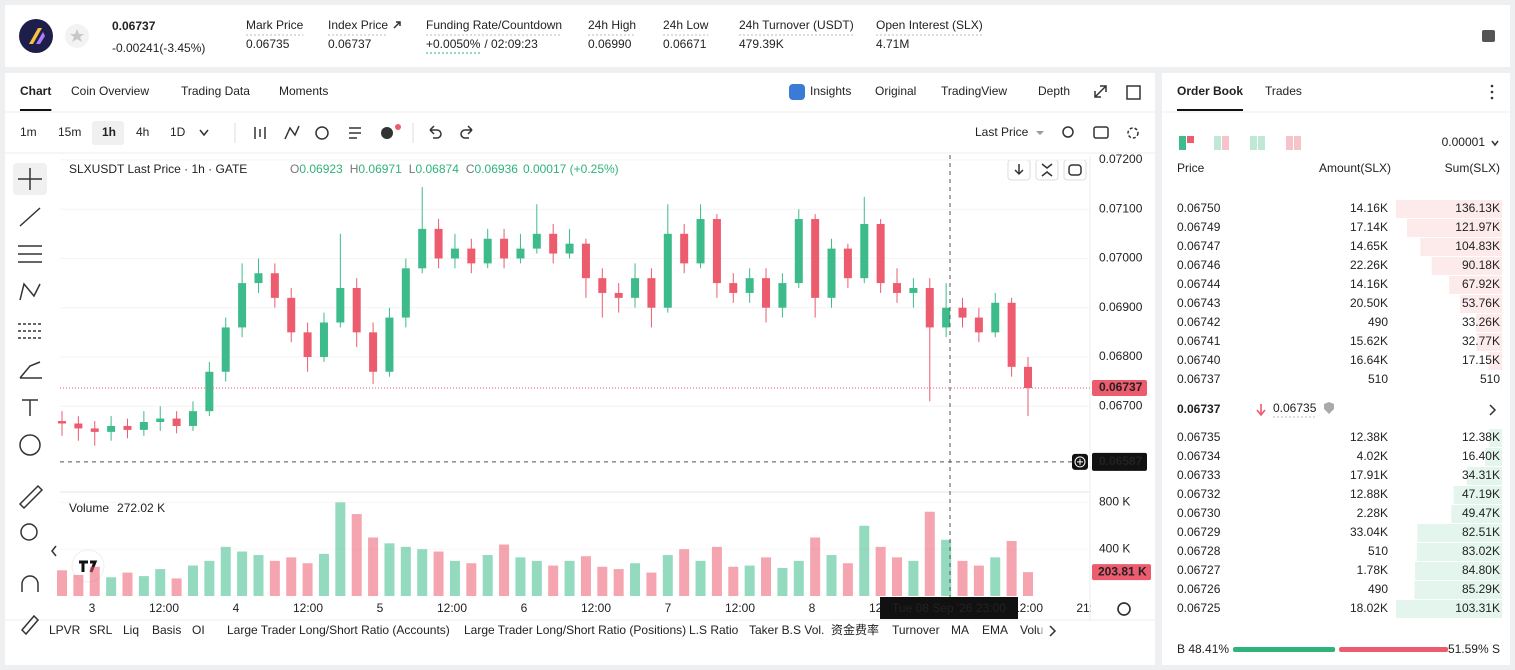 This screenshot has height=670, width=1515. I want to click on crosshair-tool, so click(30, 179).